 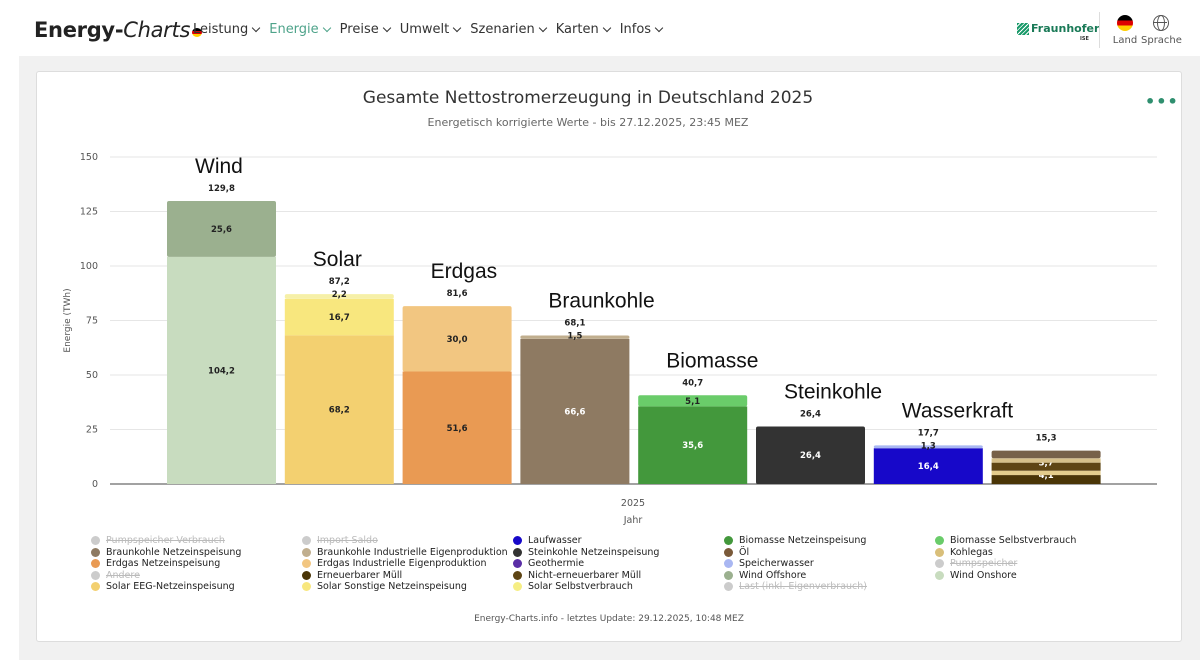 I want to click on legend-item: Solar Sonstige Netzeinspeisung, so click(x=384, y=586).